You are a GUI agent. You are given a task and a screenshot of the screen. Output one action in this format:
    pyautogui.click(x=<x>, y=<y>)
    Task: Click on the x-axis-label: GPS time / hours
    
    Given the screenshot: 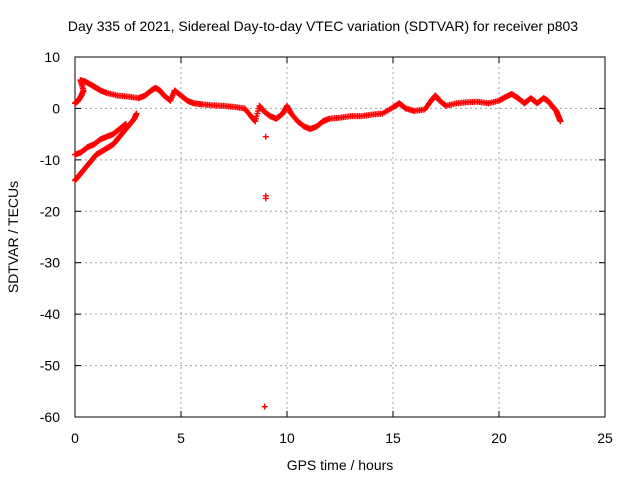 What is the action you would take?
    pyautogui.click(x=340, y=465)
    